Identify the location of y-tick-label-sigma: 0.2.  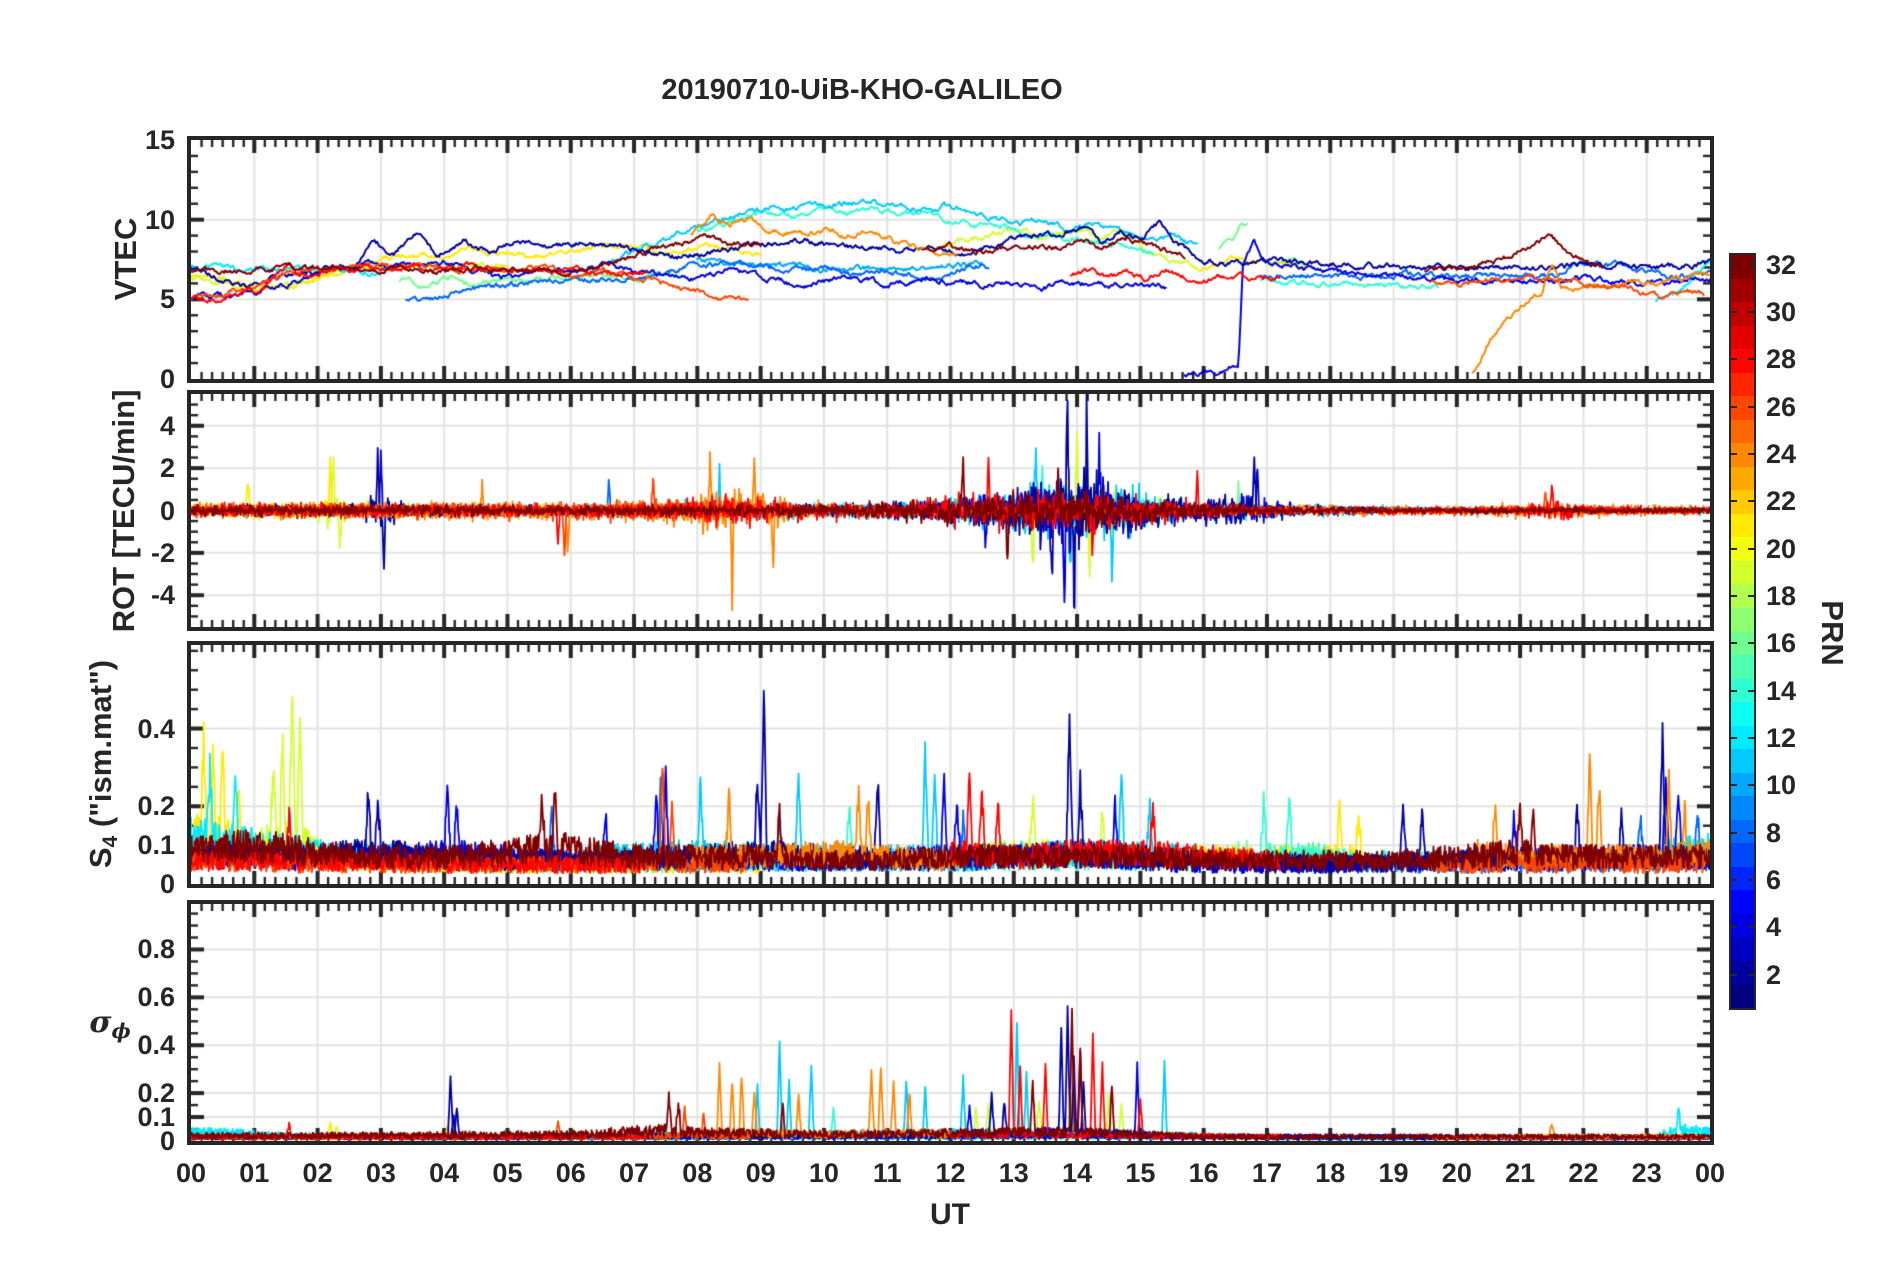
(156, 1093).